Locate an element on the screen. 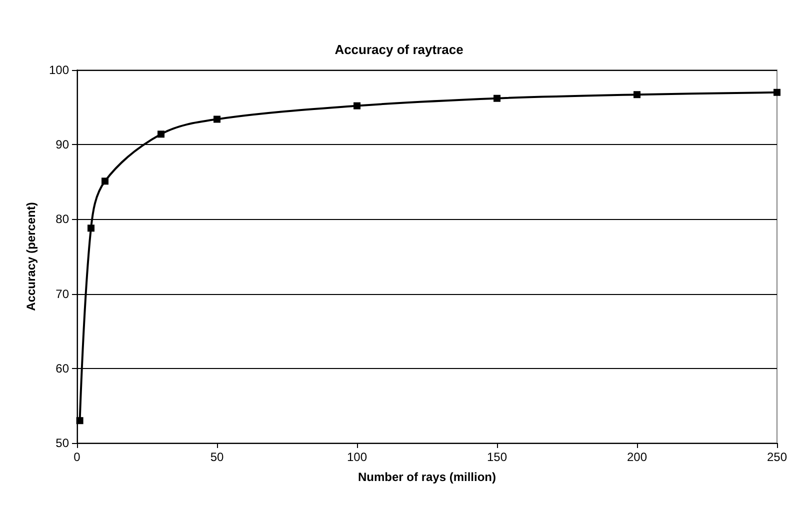  chart-title: Accuracy of raytrace is located at coordinates (399, 49).